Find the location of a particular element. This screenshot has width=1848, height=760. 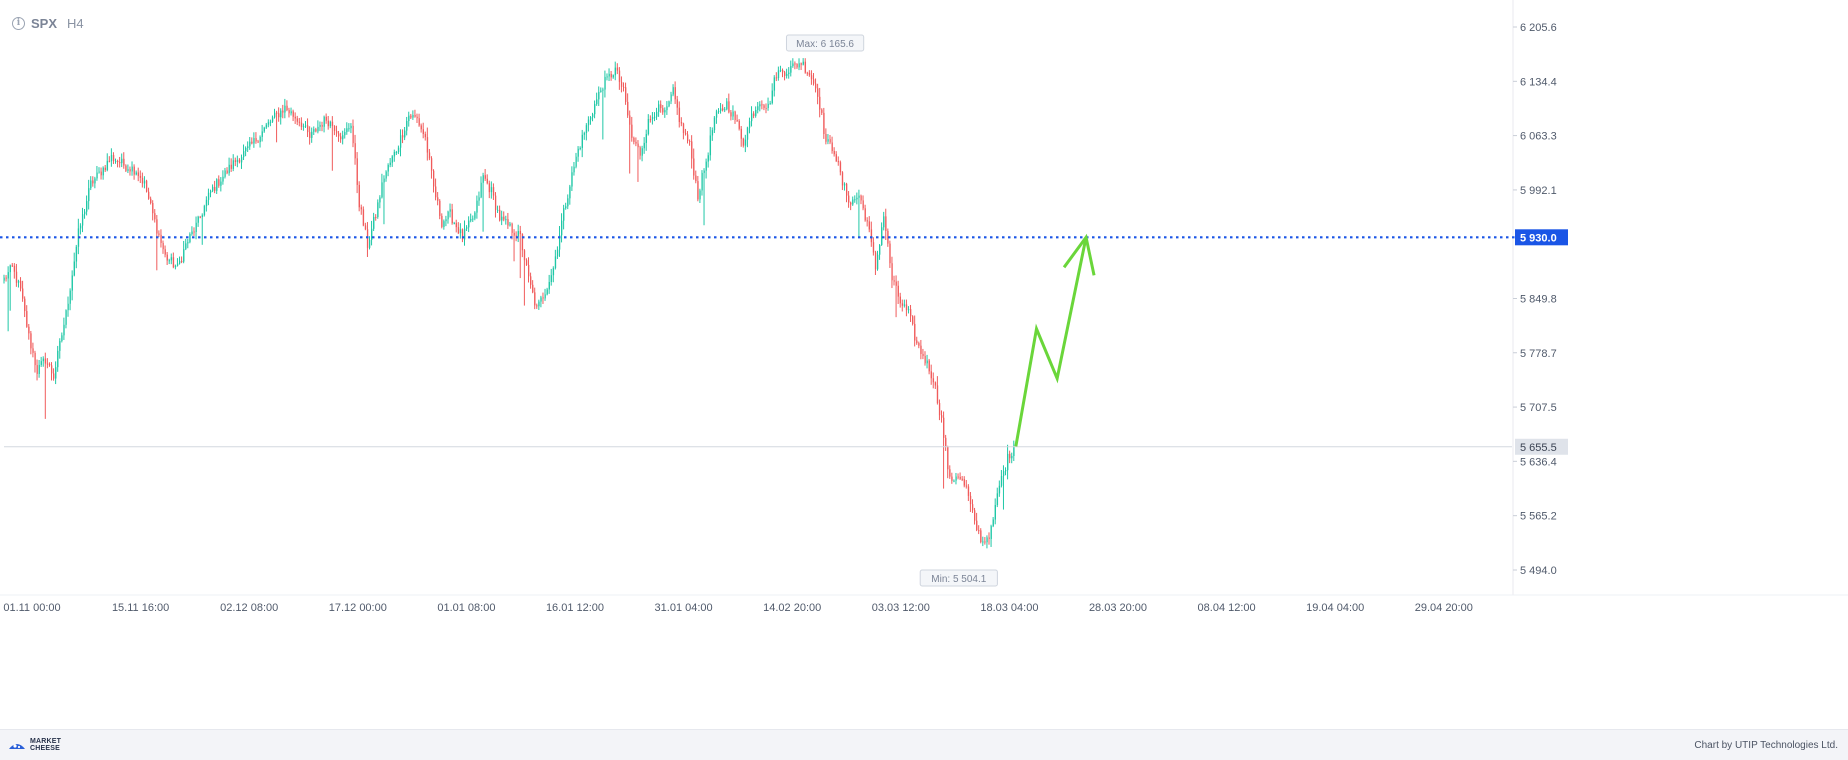

forecast-arrow-line is located at coordinates (1051, 342).